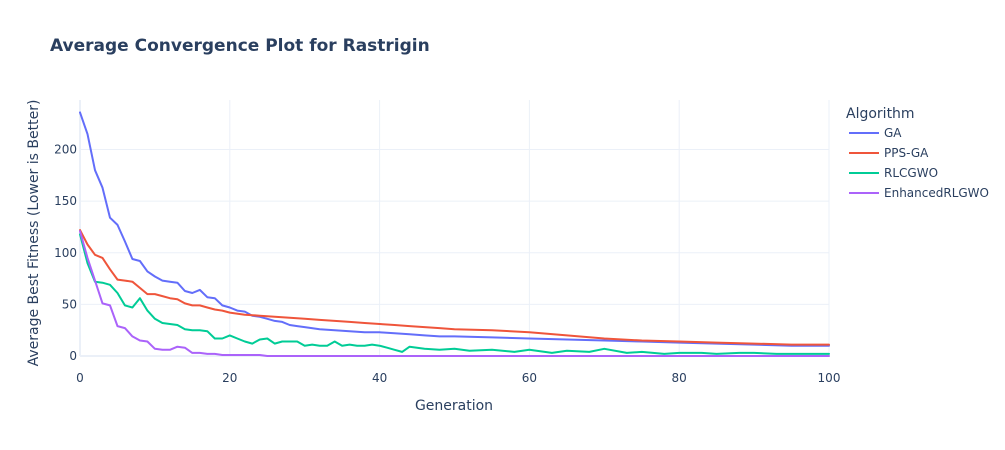  Describe the element at coordinates (379, 378) in the screenshot. I see `x-tick-label: 40` at that location.